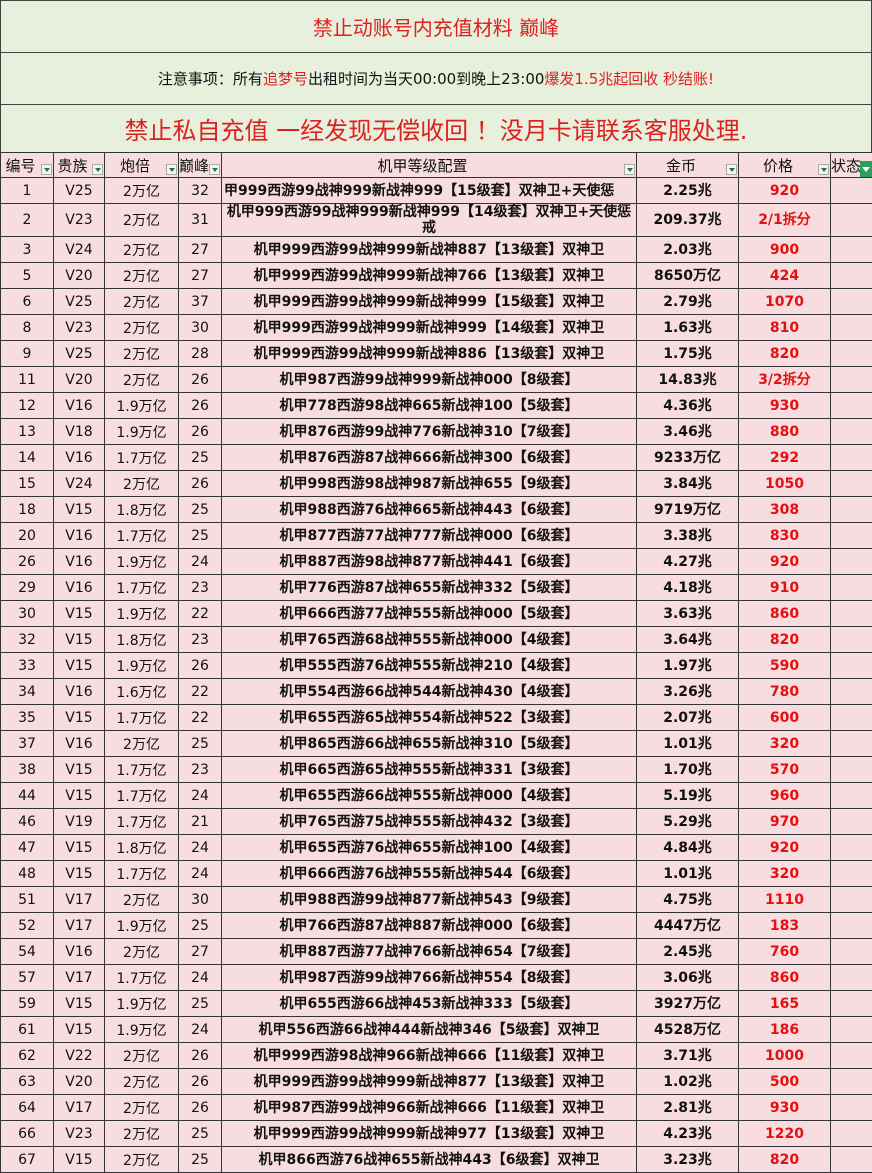 The height and width of the screenshot is (1173, 872). Describe the element at coordinates (79, 432) in the screenshot. I see `cell-vip: V18` at that location.